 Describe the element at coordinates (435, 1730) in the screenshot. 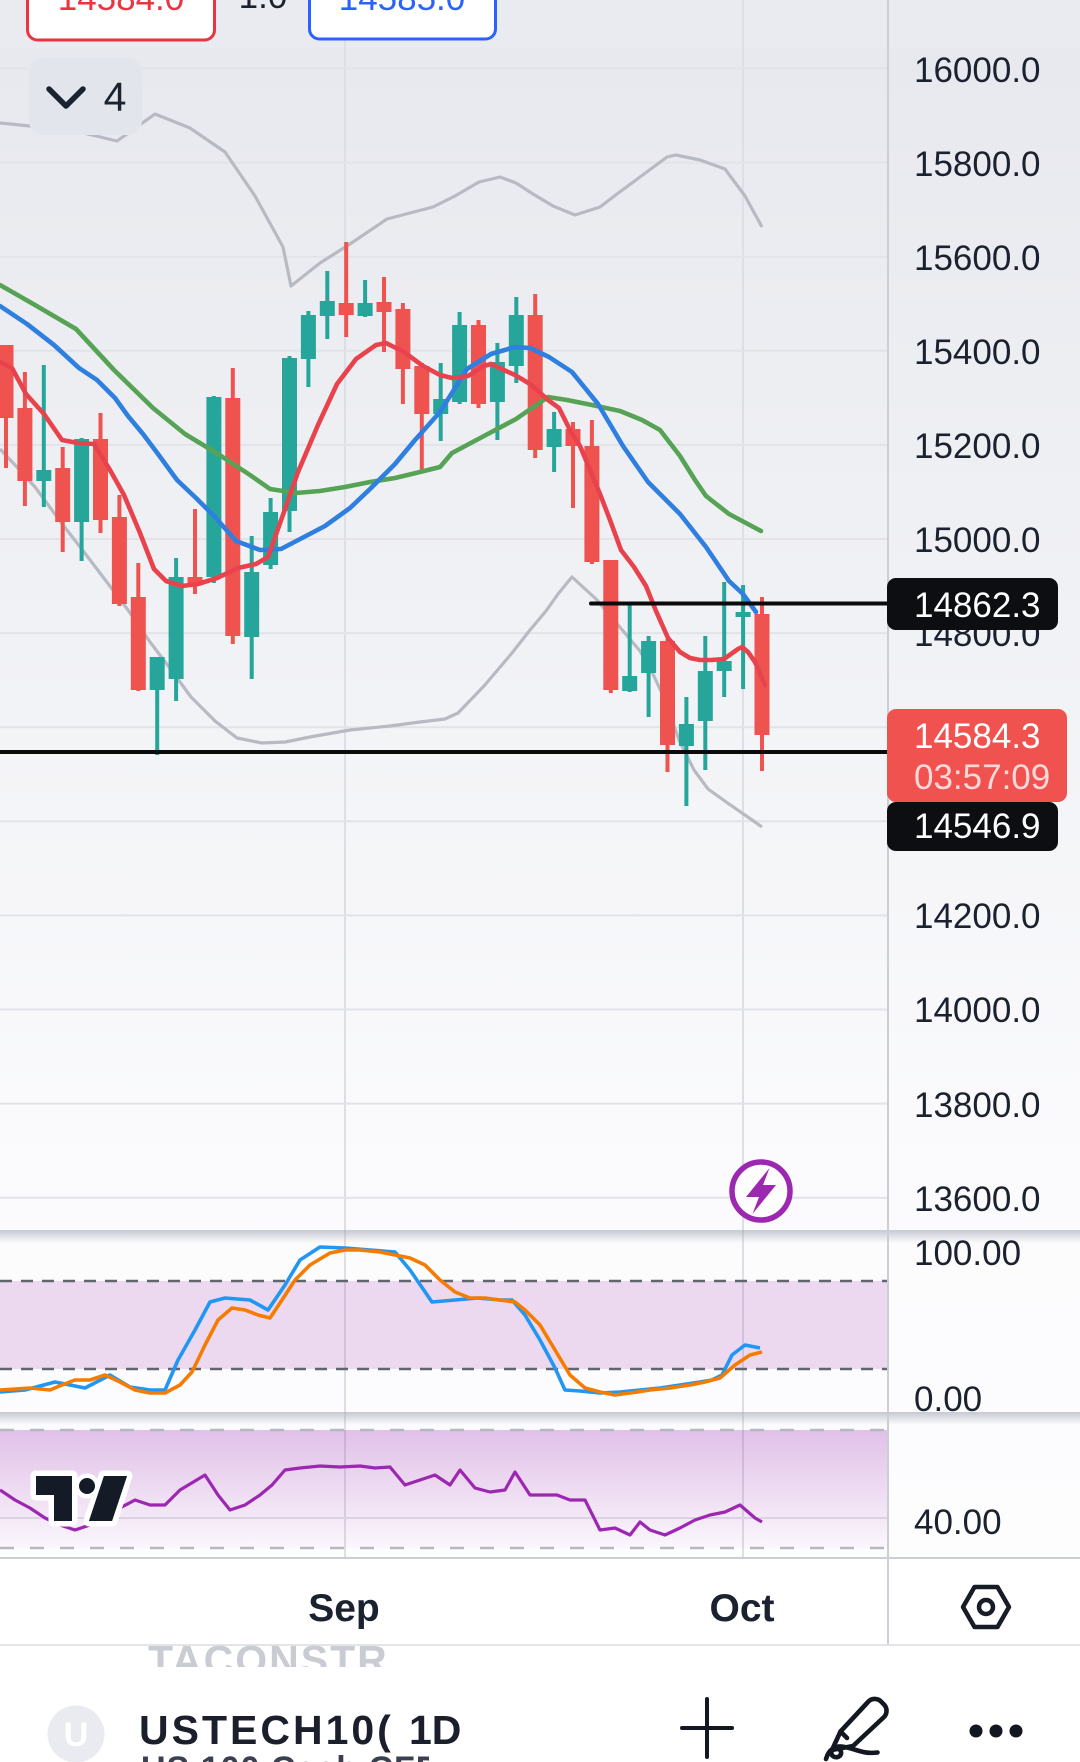

I see `svg-text: 1D` at that location.